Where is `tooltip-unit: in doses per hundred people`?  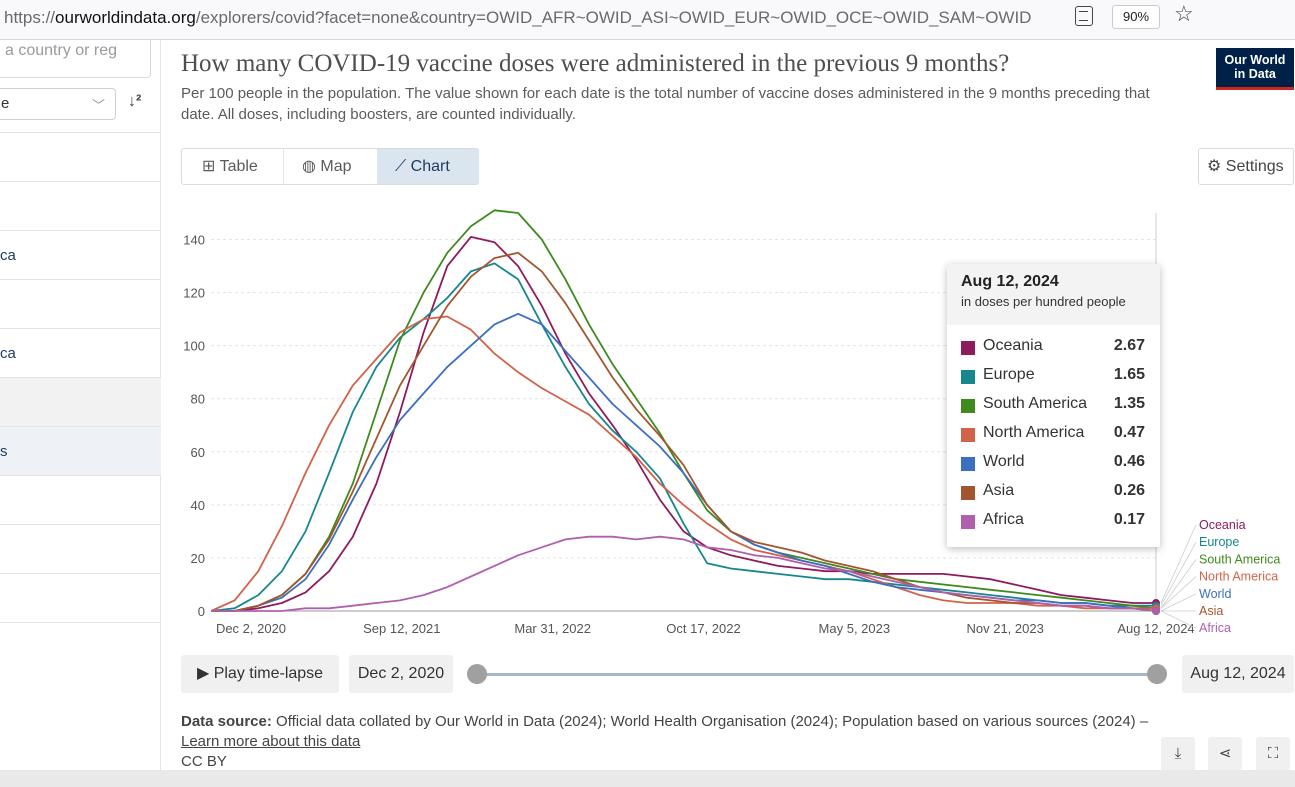
tooltip-unit: in doses per hundred people is located at coordinates (1043, 301).